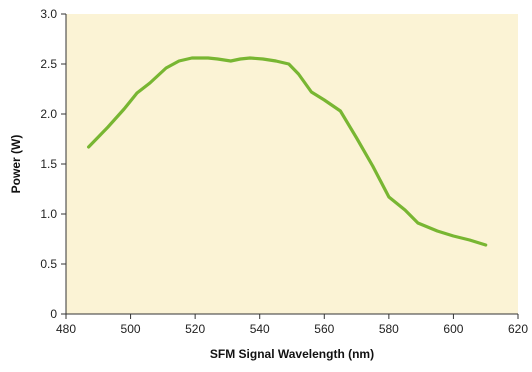 This screenshot has width=532, height=372. Describe the element at coordinates (195, 329) in the screenshot. I see `x-tick-label: 520` at that location.